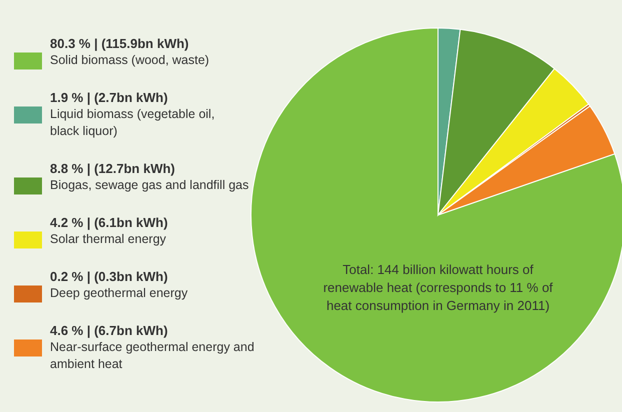  What do you see at coordinates (438, 287) in the screenshot?
I see `text: Total: 144 billion kilowatt hours of renewable heat (corresponds to 11 % of heat consumption in Germany in 2011)` at bounding box center [438, 287].